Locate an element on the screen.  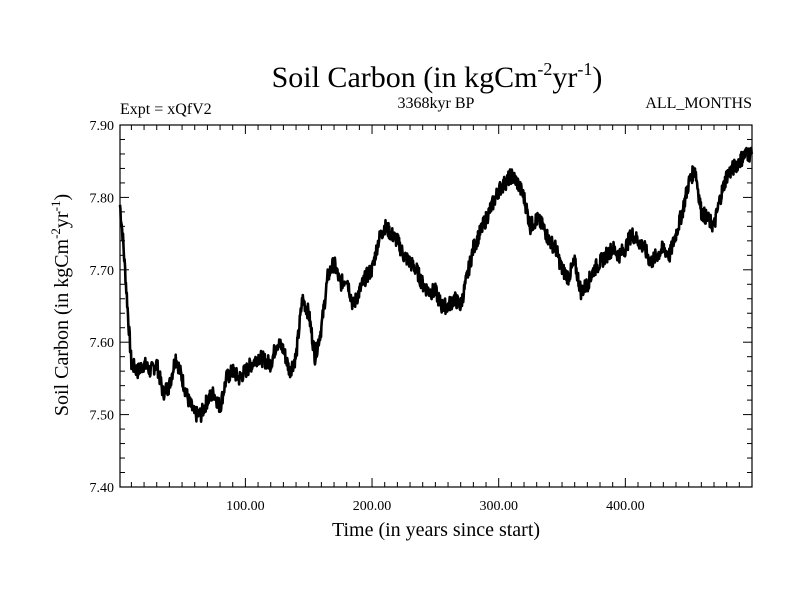
y-tick-label: 7.70 is located at coordinates (102, 271).